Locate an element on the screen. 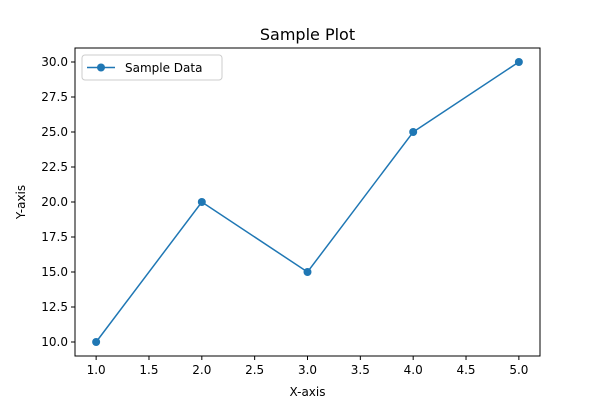 The width and height of the screenshot is (600, 400). chart-title: Sample Plot is located at coordinates (307, 34).